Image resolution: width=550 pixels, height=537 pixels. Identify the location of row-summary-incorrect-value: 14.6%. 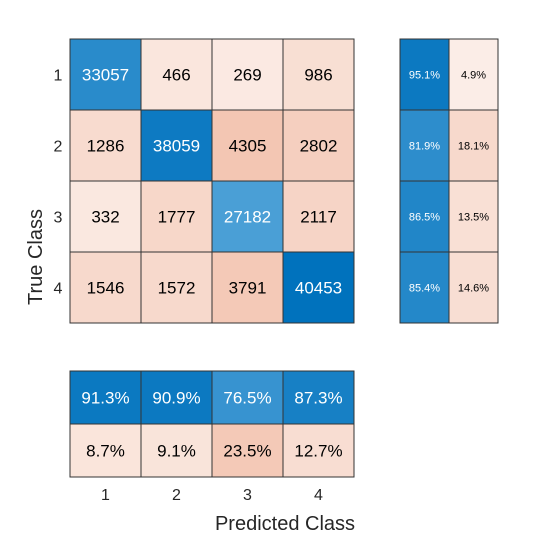
(473, 289).